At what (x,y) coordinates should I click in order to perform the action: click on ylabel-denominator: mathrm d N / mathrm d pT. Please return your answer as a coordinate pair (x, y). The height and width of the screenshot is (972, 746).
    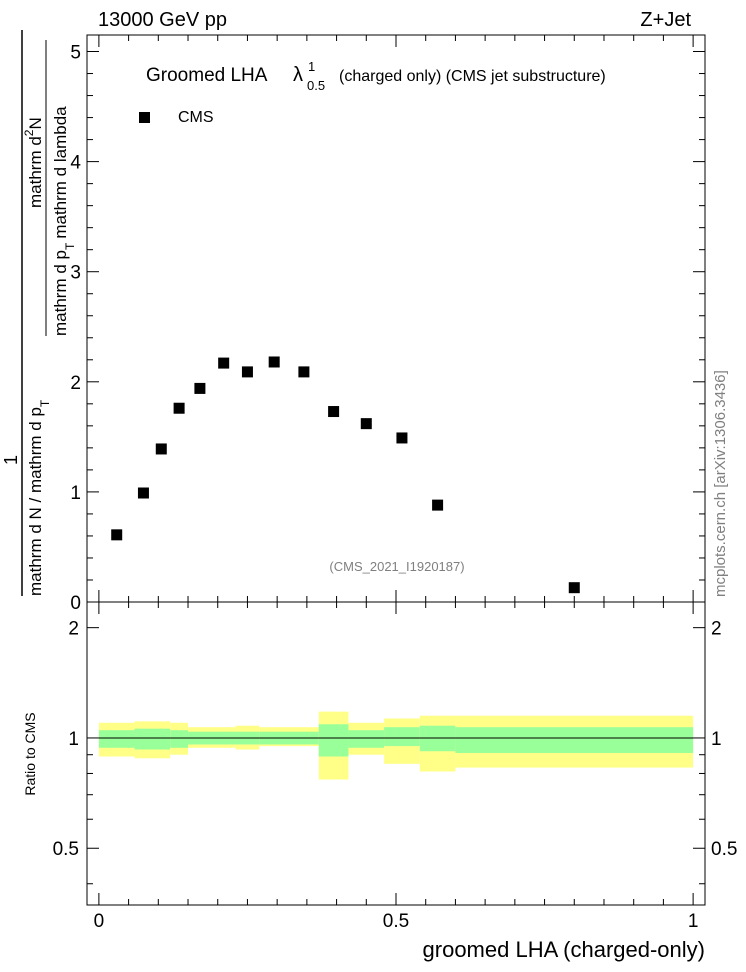
    Looking at the image, I should click on (39, 497).